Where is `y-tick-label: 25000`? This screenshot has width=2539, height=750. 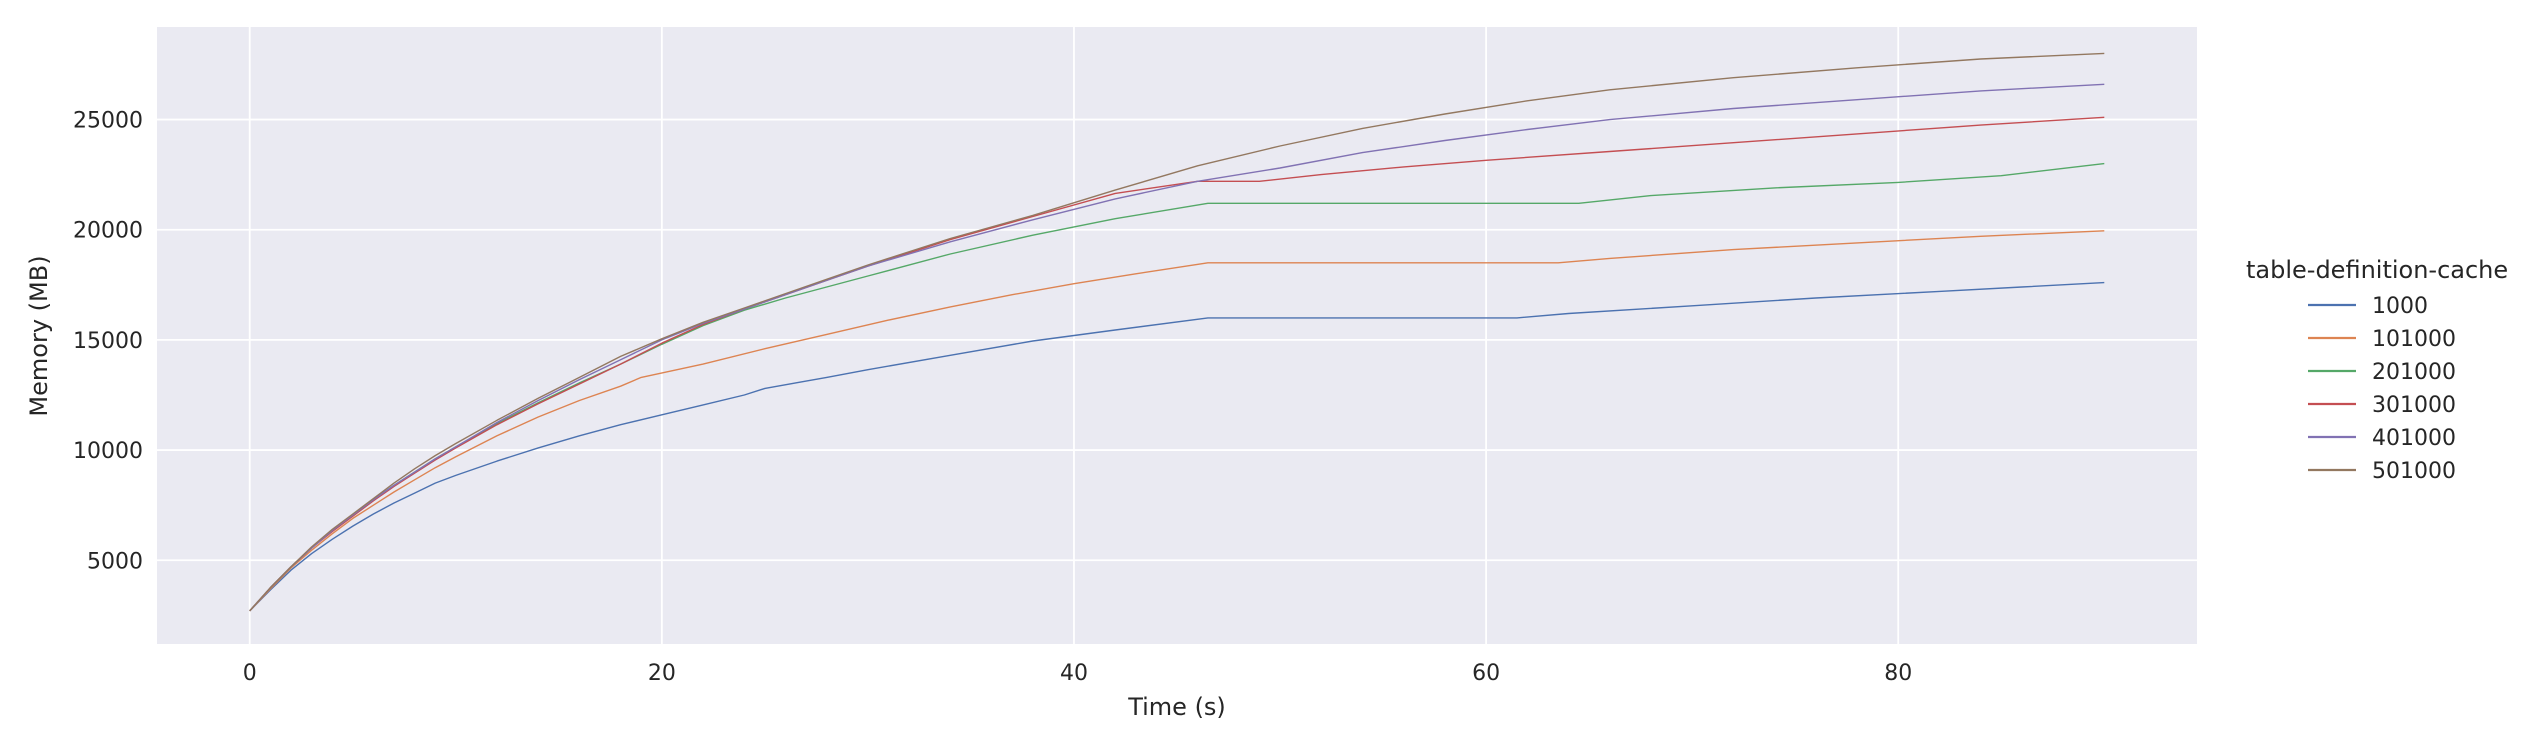
y-tick-label: 25000 is located at coordinates (108, 121).